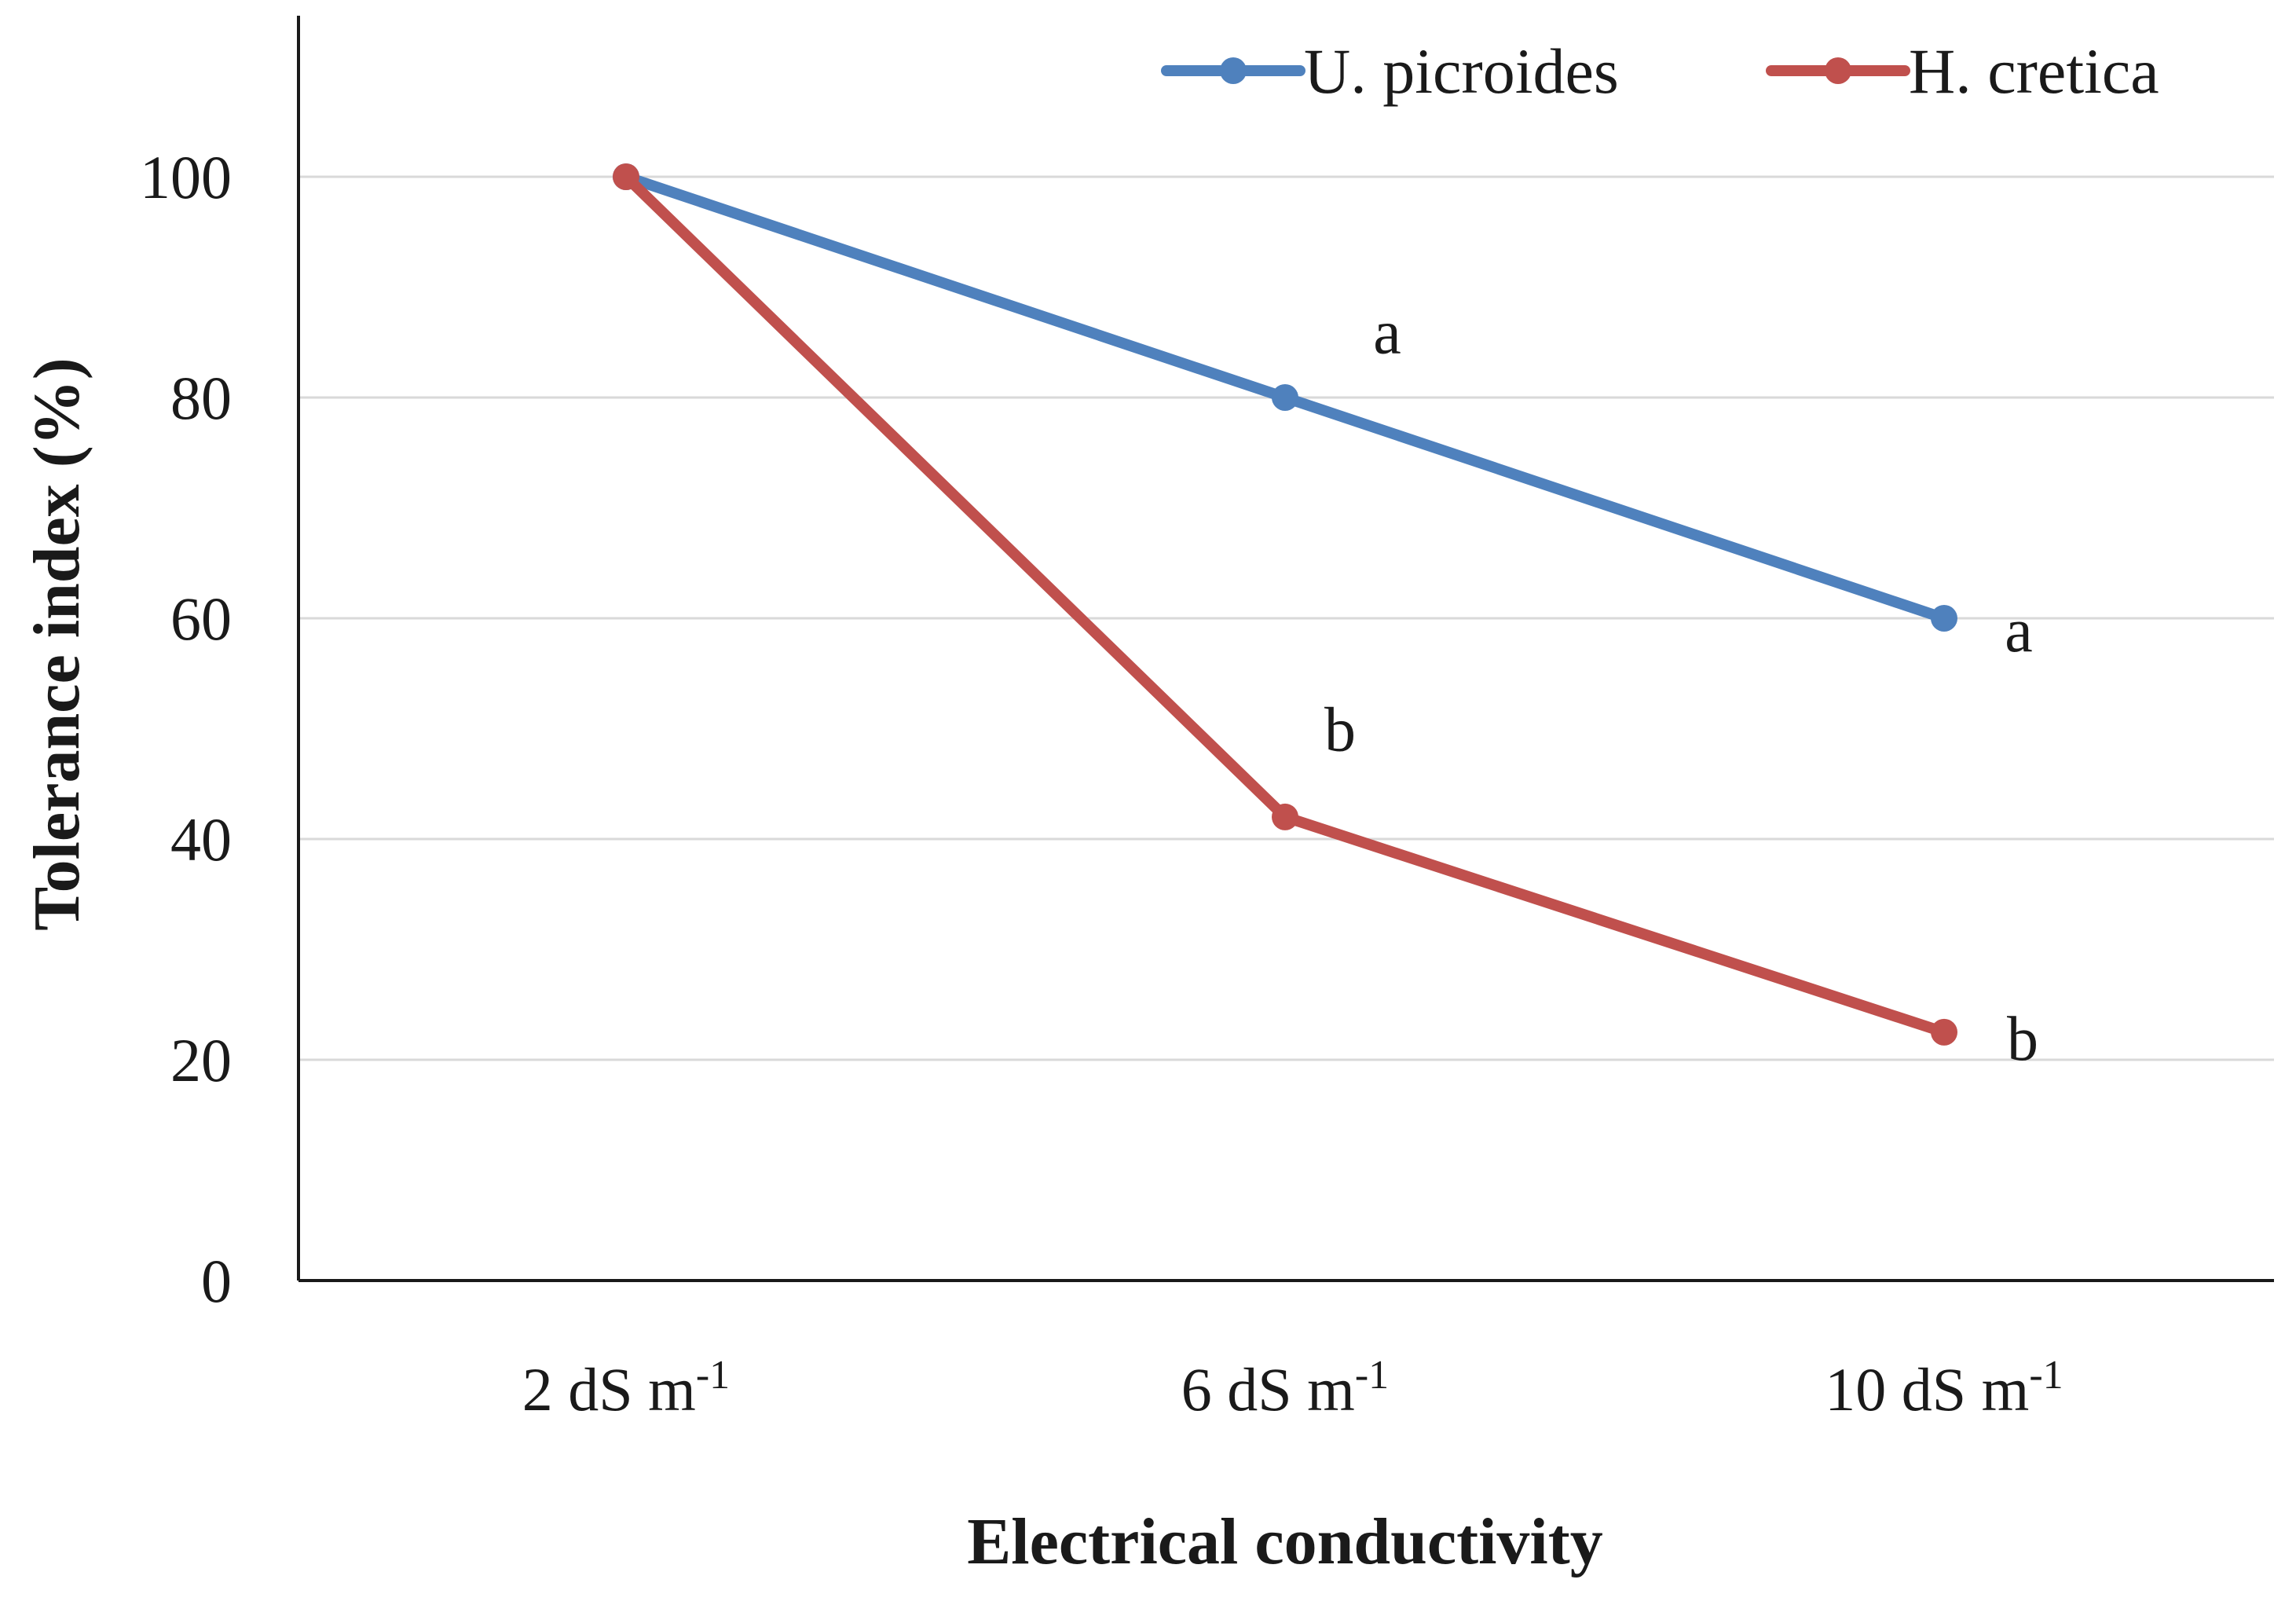 This screenshot has width=2296, height=1605. I want to click on x-tick-label: 2 dS m-1, so click(626, 1388).